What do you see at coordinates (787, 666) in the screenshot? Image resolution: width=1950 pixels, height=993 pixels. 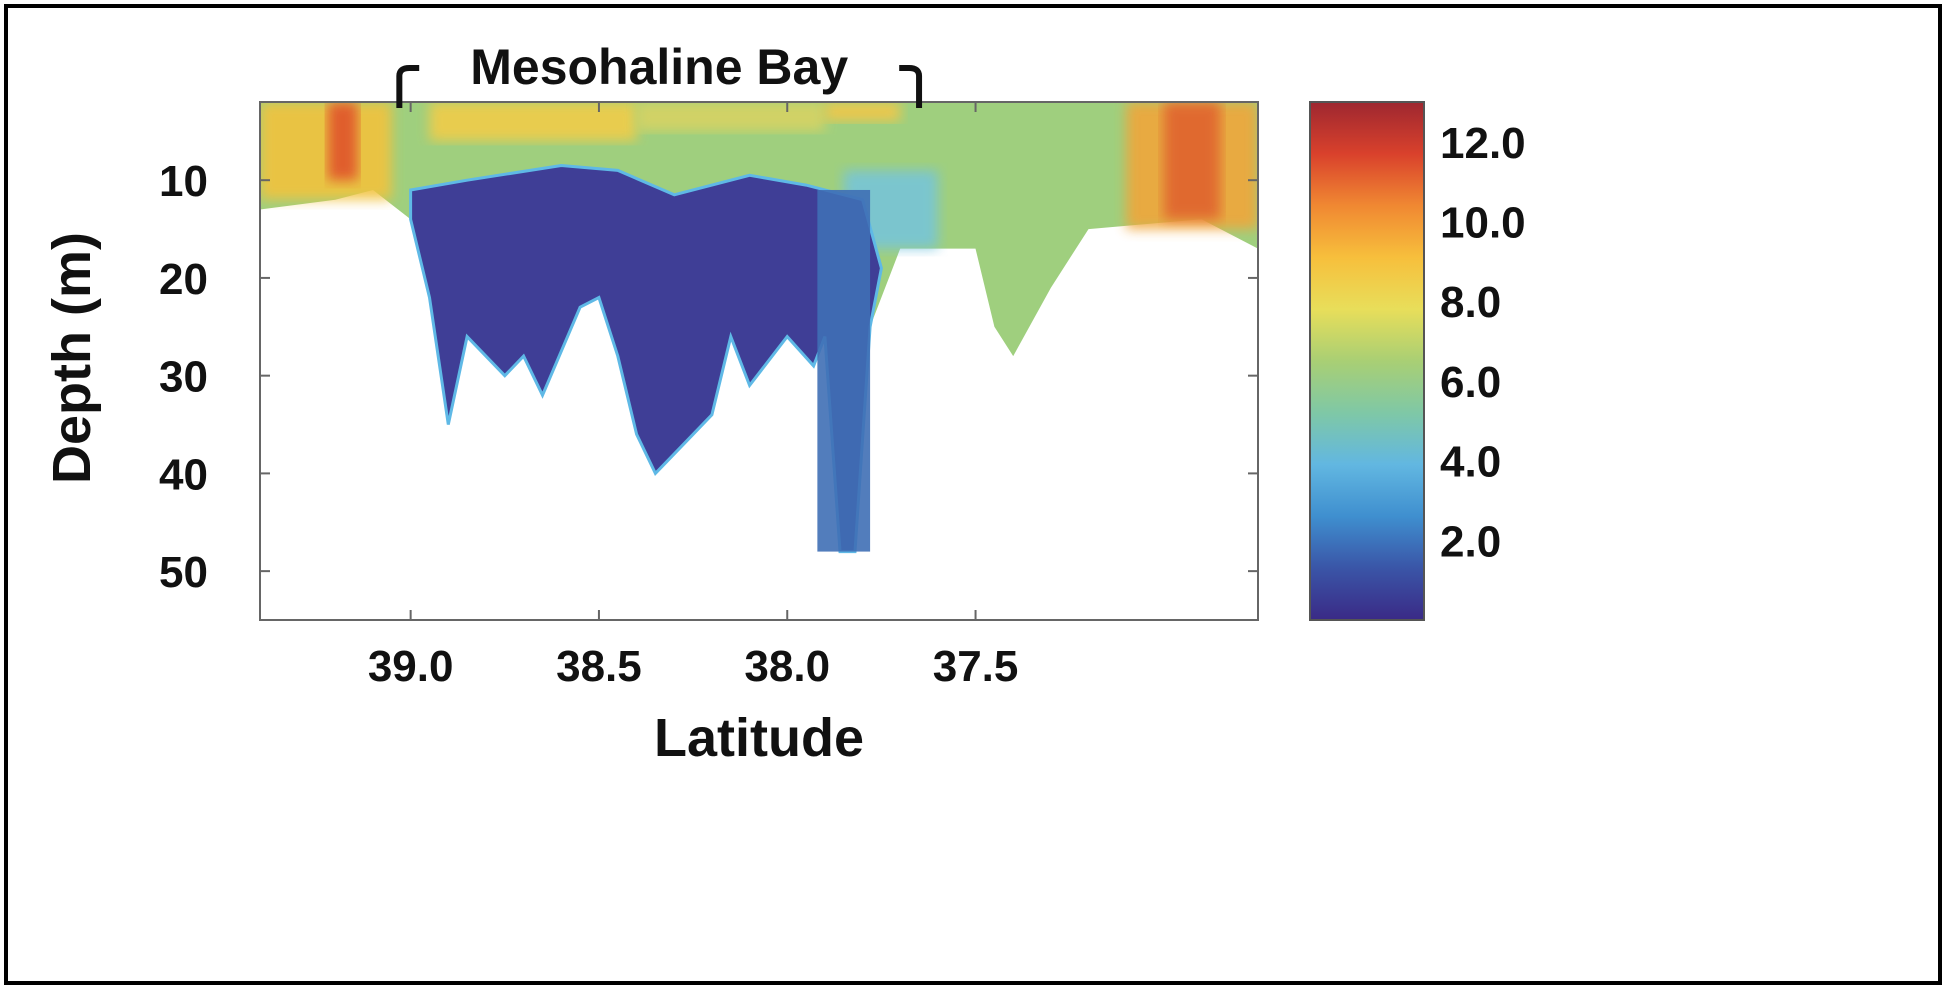 I see `x-tick-label: 38.0` at bounding box center [787, 666].